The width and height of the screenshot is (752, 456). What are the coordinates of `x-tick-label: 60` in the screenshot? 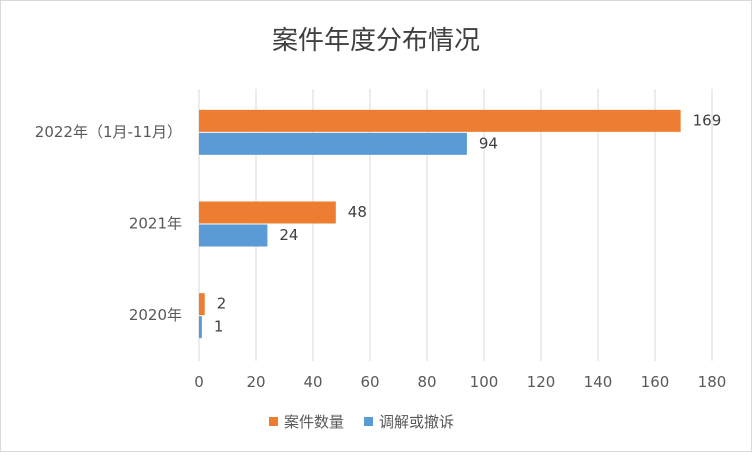 It's located at (369, 382).